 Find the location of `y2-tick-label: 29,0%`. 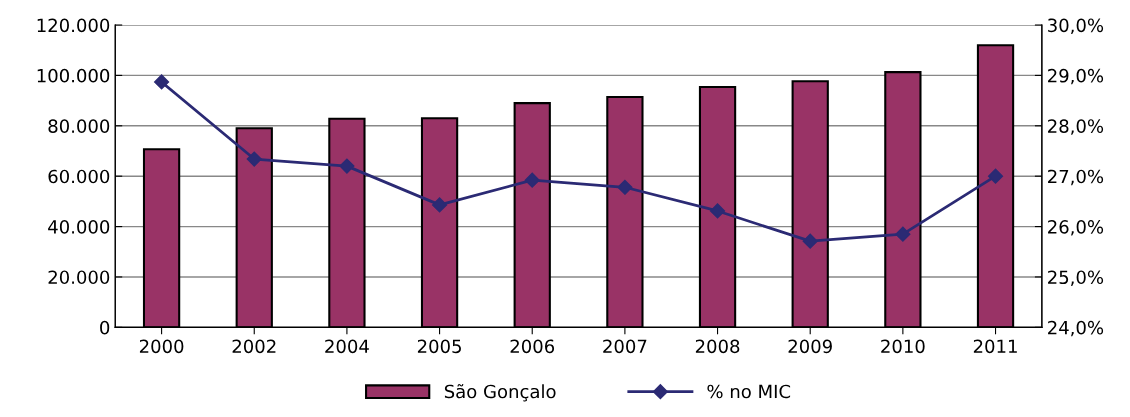

y2-tick-label: 29,0% is located at coordinates (1076, 76).